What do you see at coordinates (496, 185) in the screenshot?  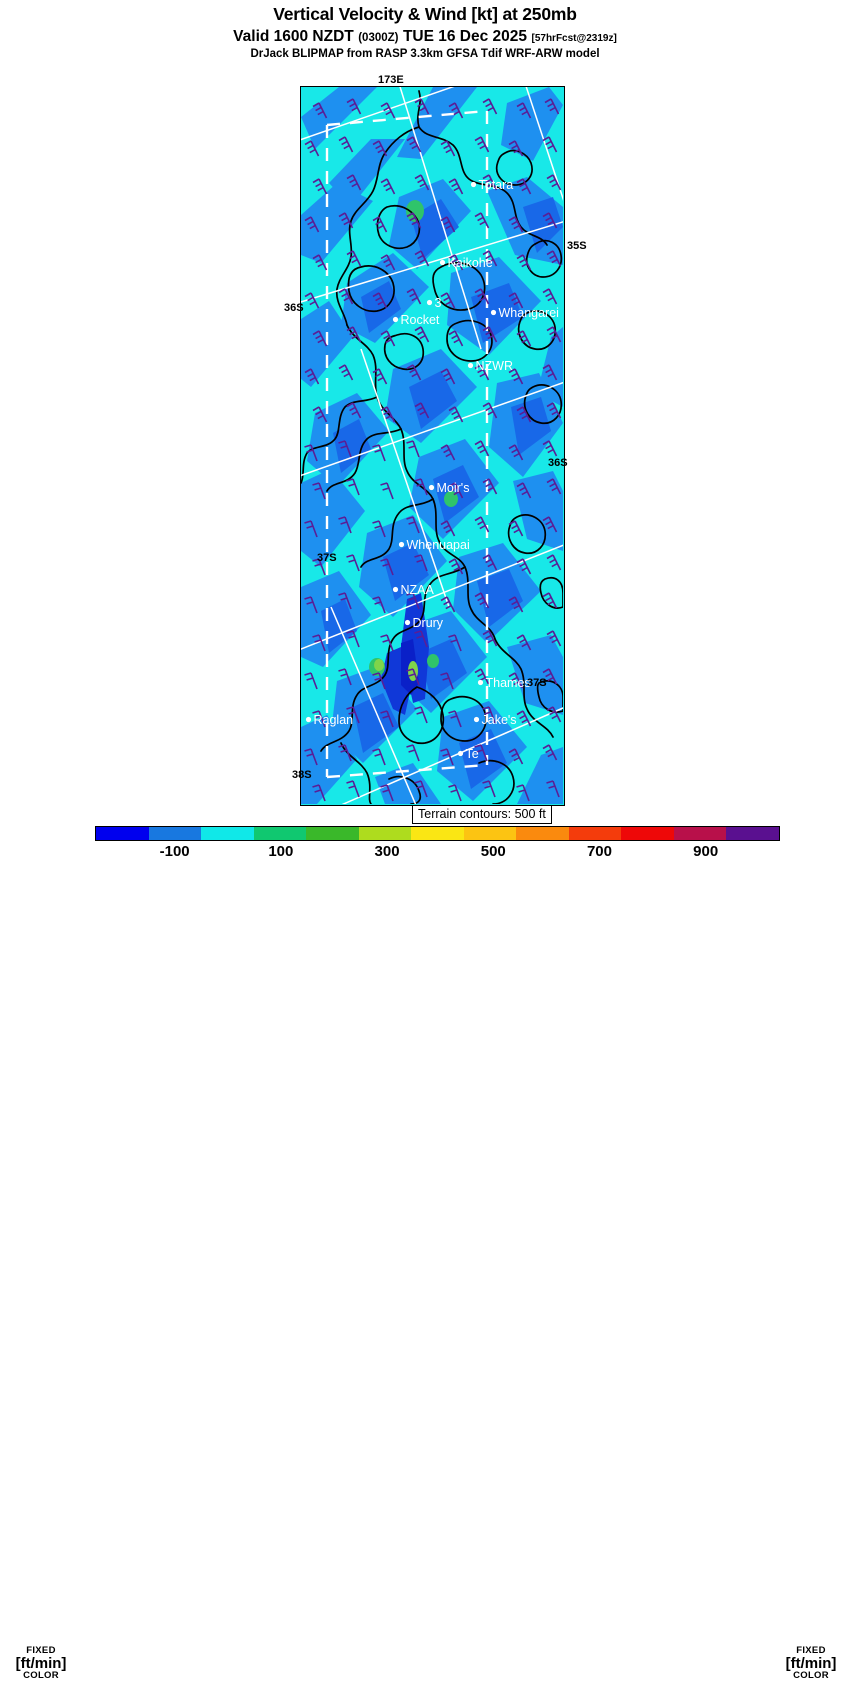 I see `station-label: Totara` at bounding box center [496, 185].